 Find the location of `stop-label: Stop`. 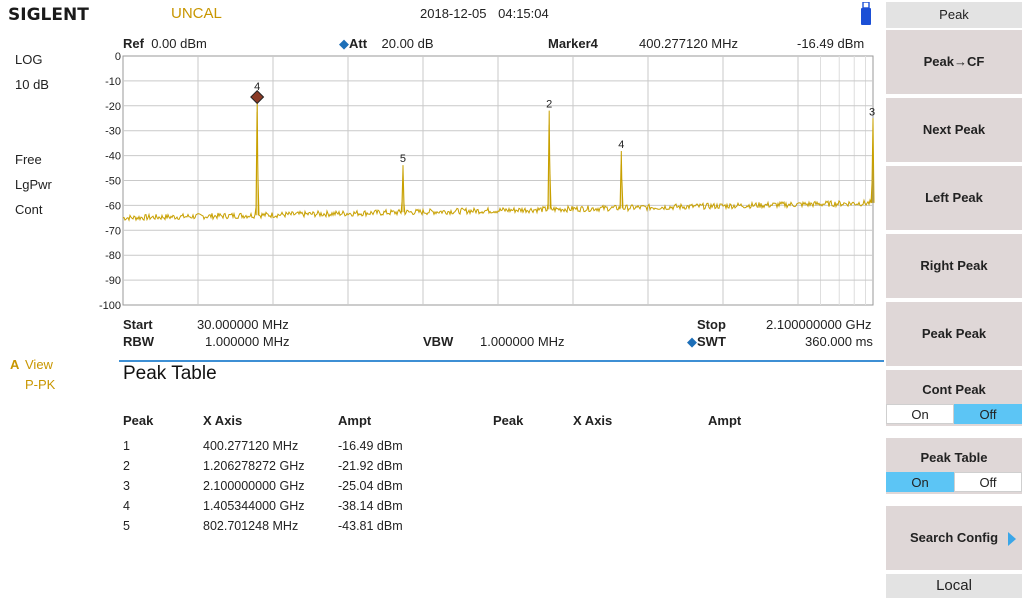

stop-label: Stop is located at coordinates (711, 324).